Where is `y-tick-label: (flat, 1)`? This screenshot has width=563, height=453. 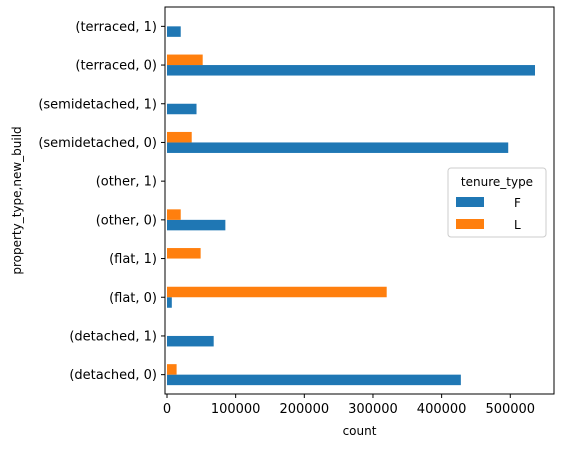
y-tick-label: (flat, 1) is located at coordinates (133, 259).